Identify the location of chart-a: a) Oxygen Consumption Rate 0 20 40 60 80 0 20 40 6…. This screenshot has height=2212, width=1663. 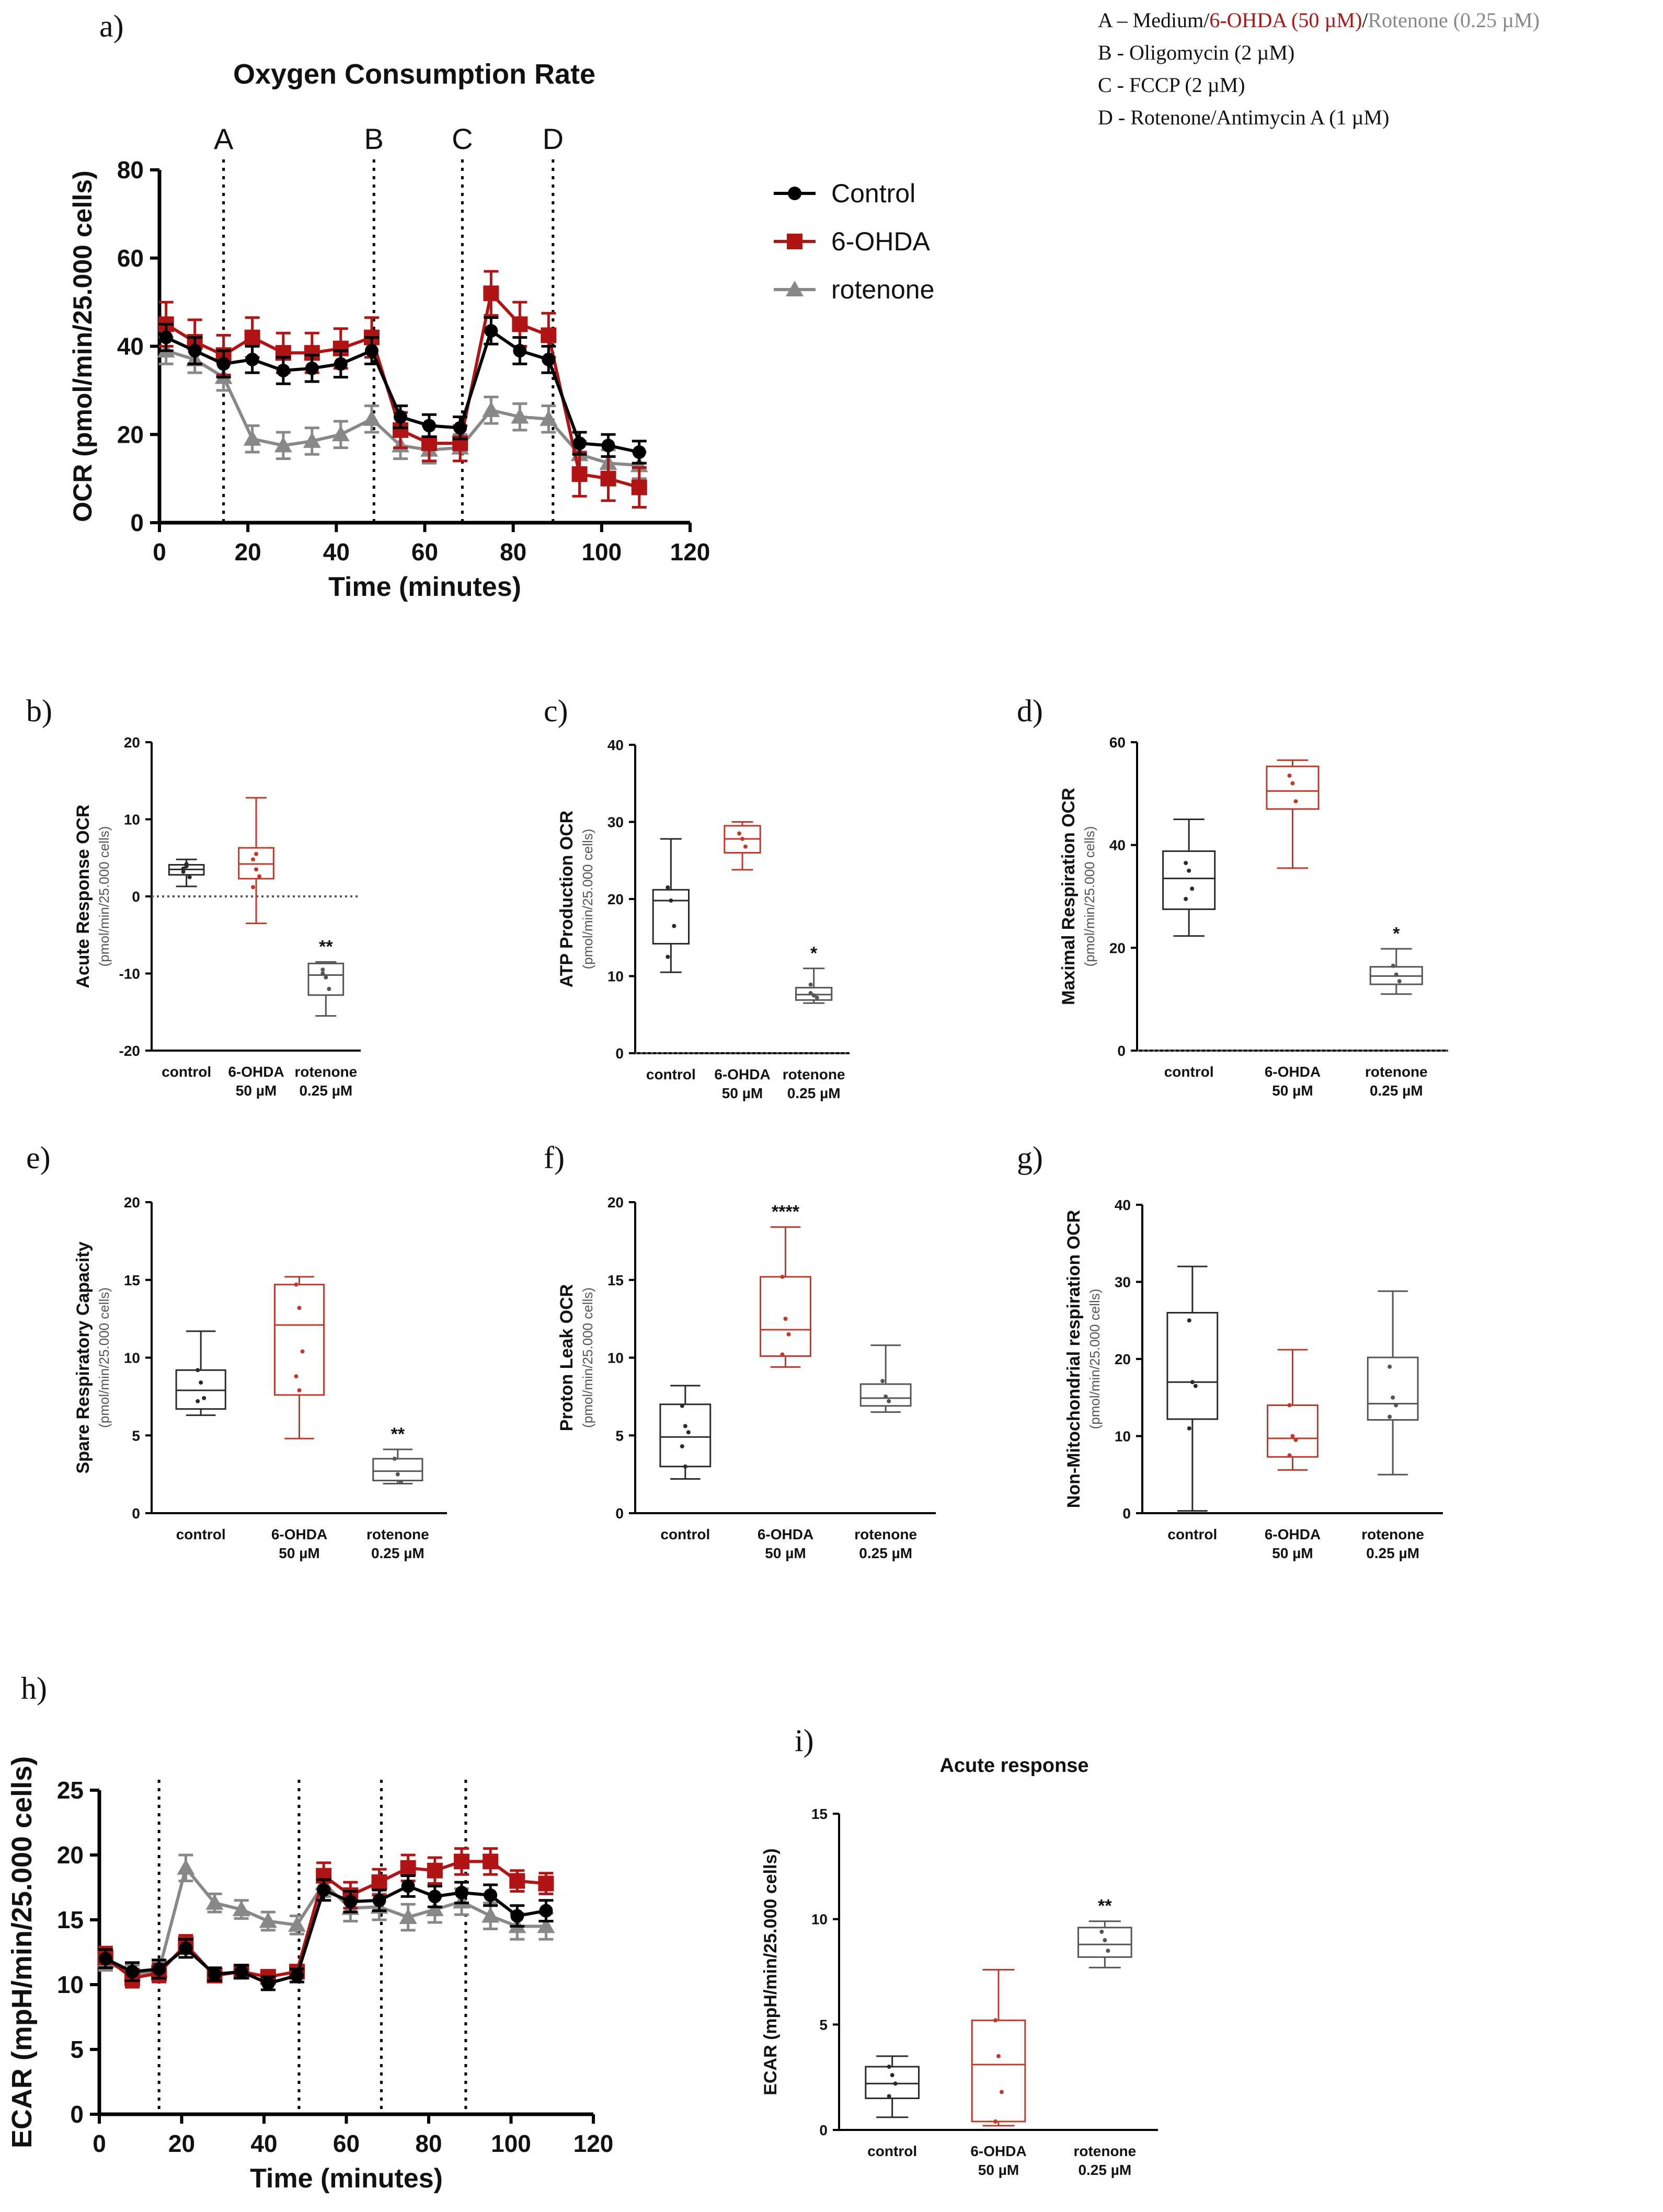
(501, 305).